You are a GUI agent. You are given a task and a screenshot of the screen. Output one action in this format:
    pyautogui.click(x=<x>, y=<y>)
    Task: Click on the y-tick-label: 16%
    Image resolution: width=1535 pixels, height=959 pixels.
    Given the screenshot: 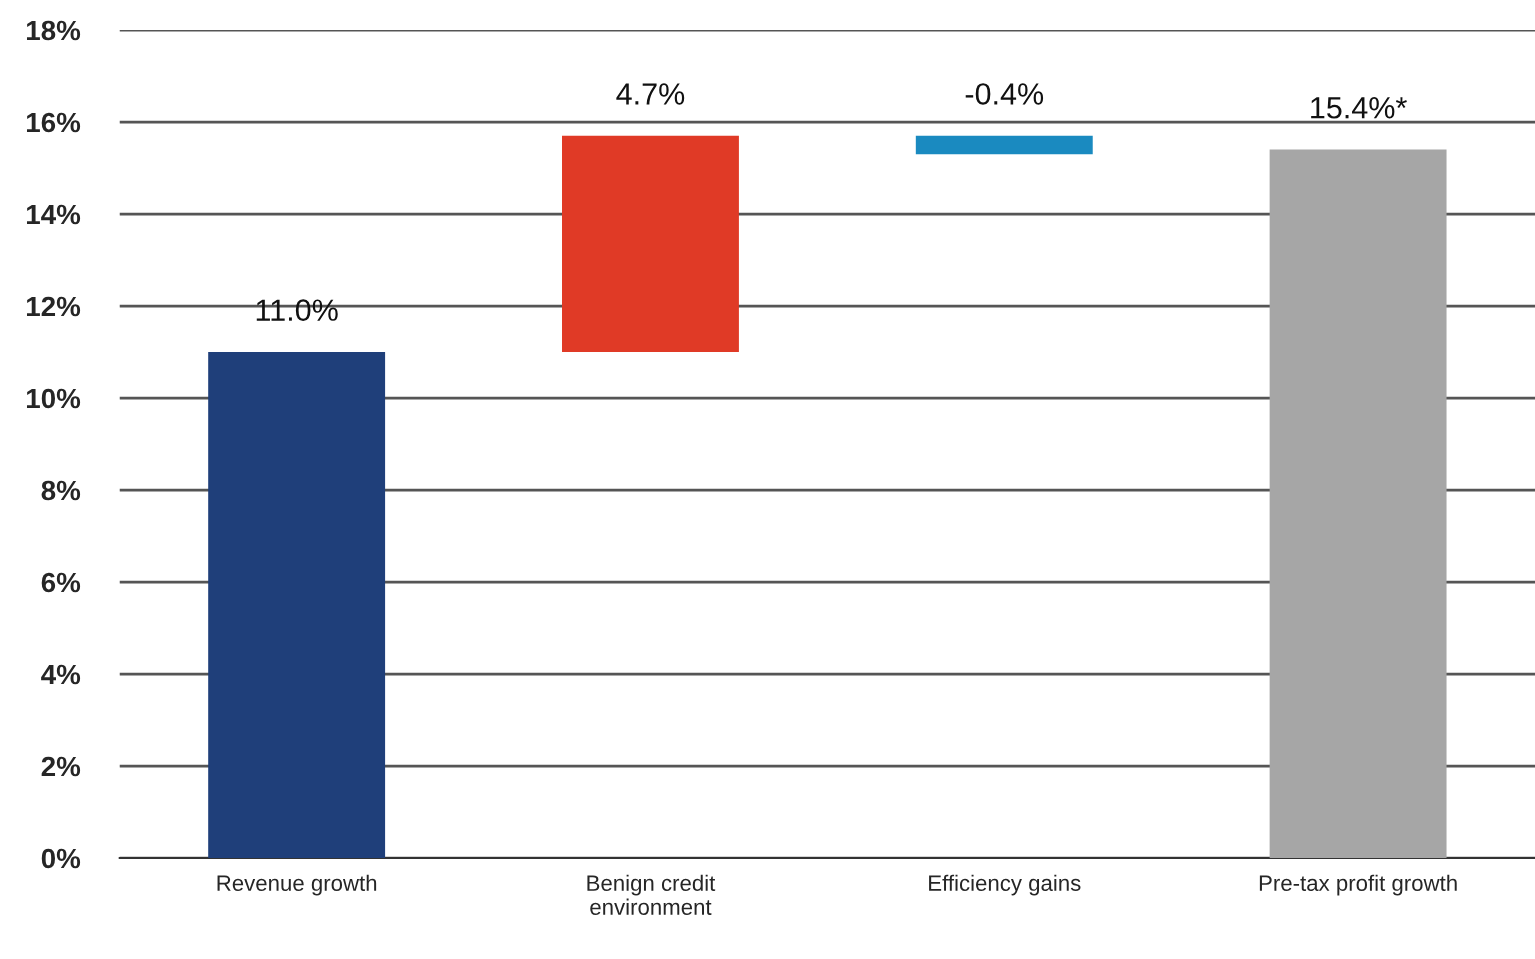 What is the action you would take?
    pyautogui.click(x=54, y=122)
    